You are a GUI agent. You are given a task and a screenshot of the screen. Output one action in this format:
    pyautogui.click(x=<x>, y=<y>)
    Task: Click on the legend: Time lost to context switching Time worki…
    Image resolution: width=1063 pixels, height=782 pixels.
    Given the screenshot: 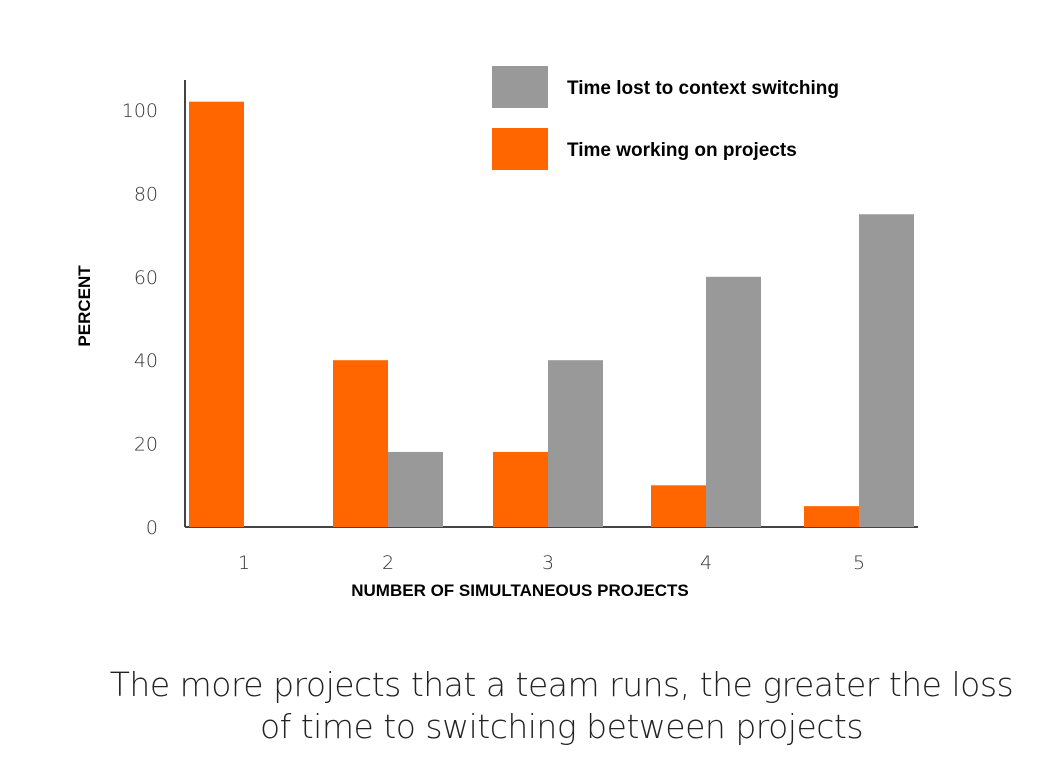 What is the action you would take?
    pyautogui.click(x=665, y=118)
    